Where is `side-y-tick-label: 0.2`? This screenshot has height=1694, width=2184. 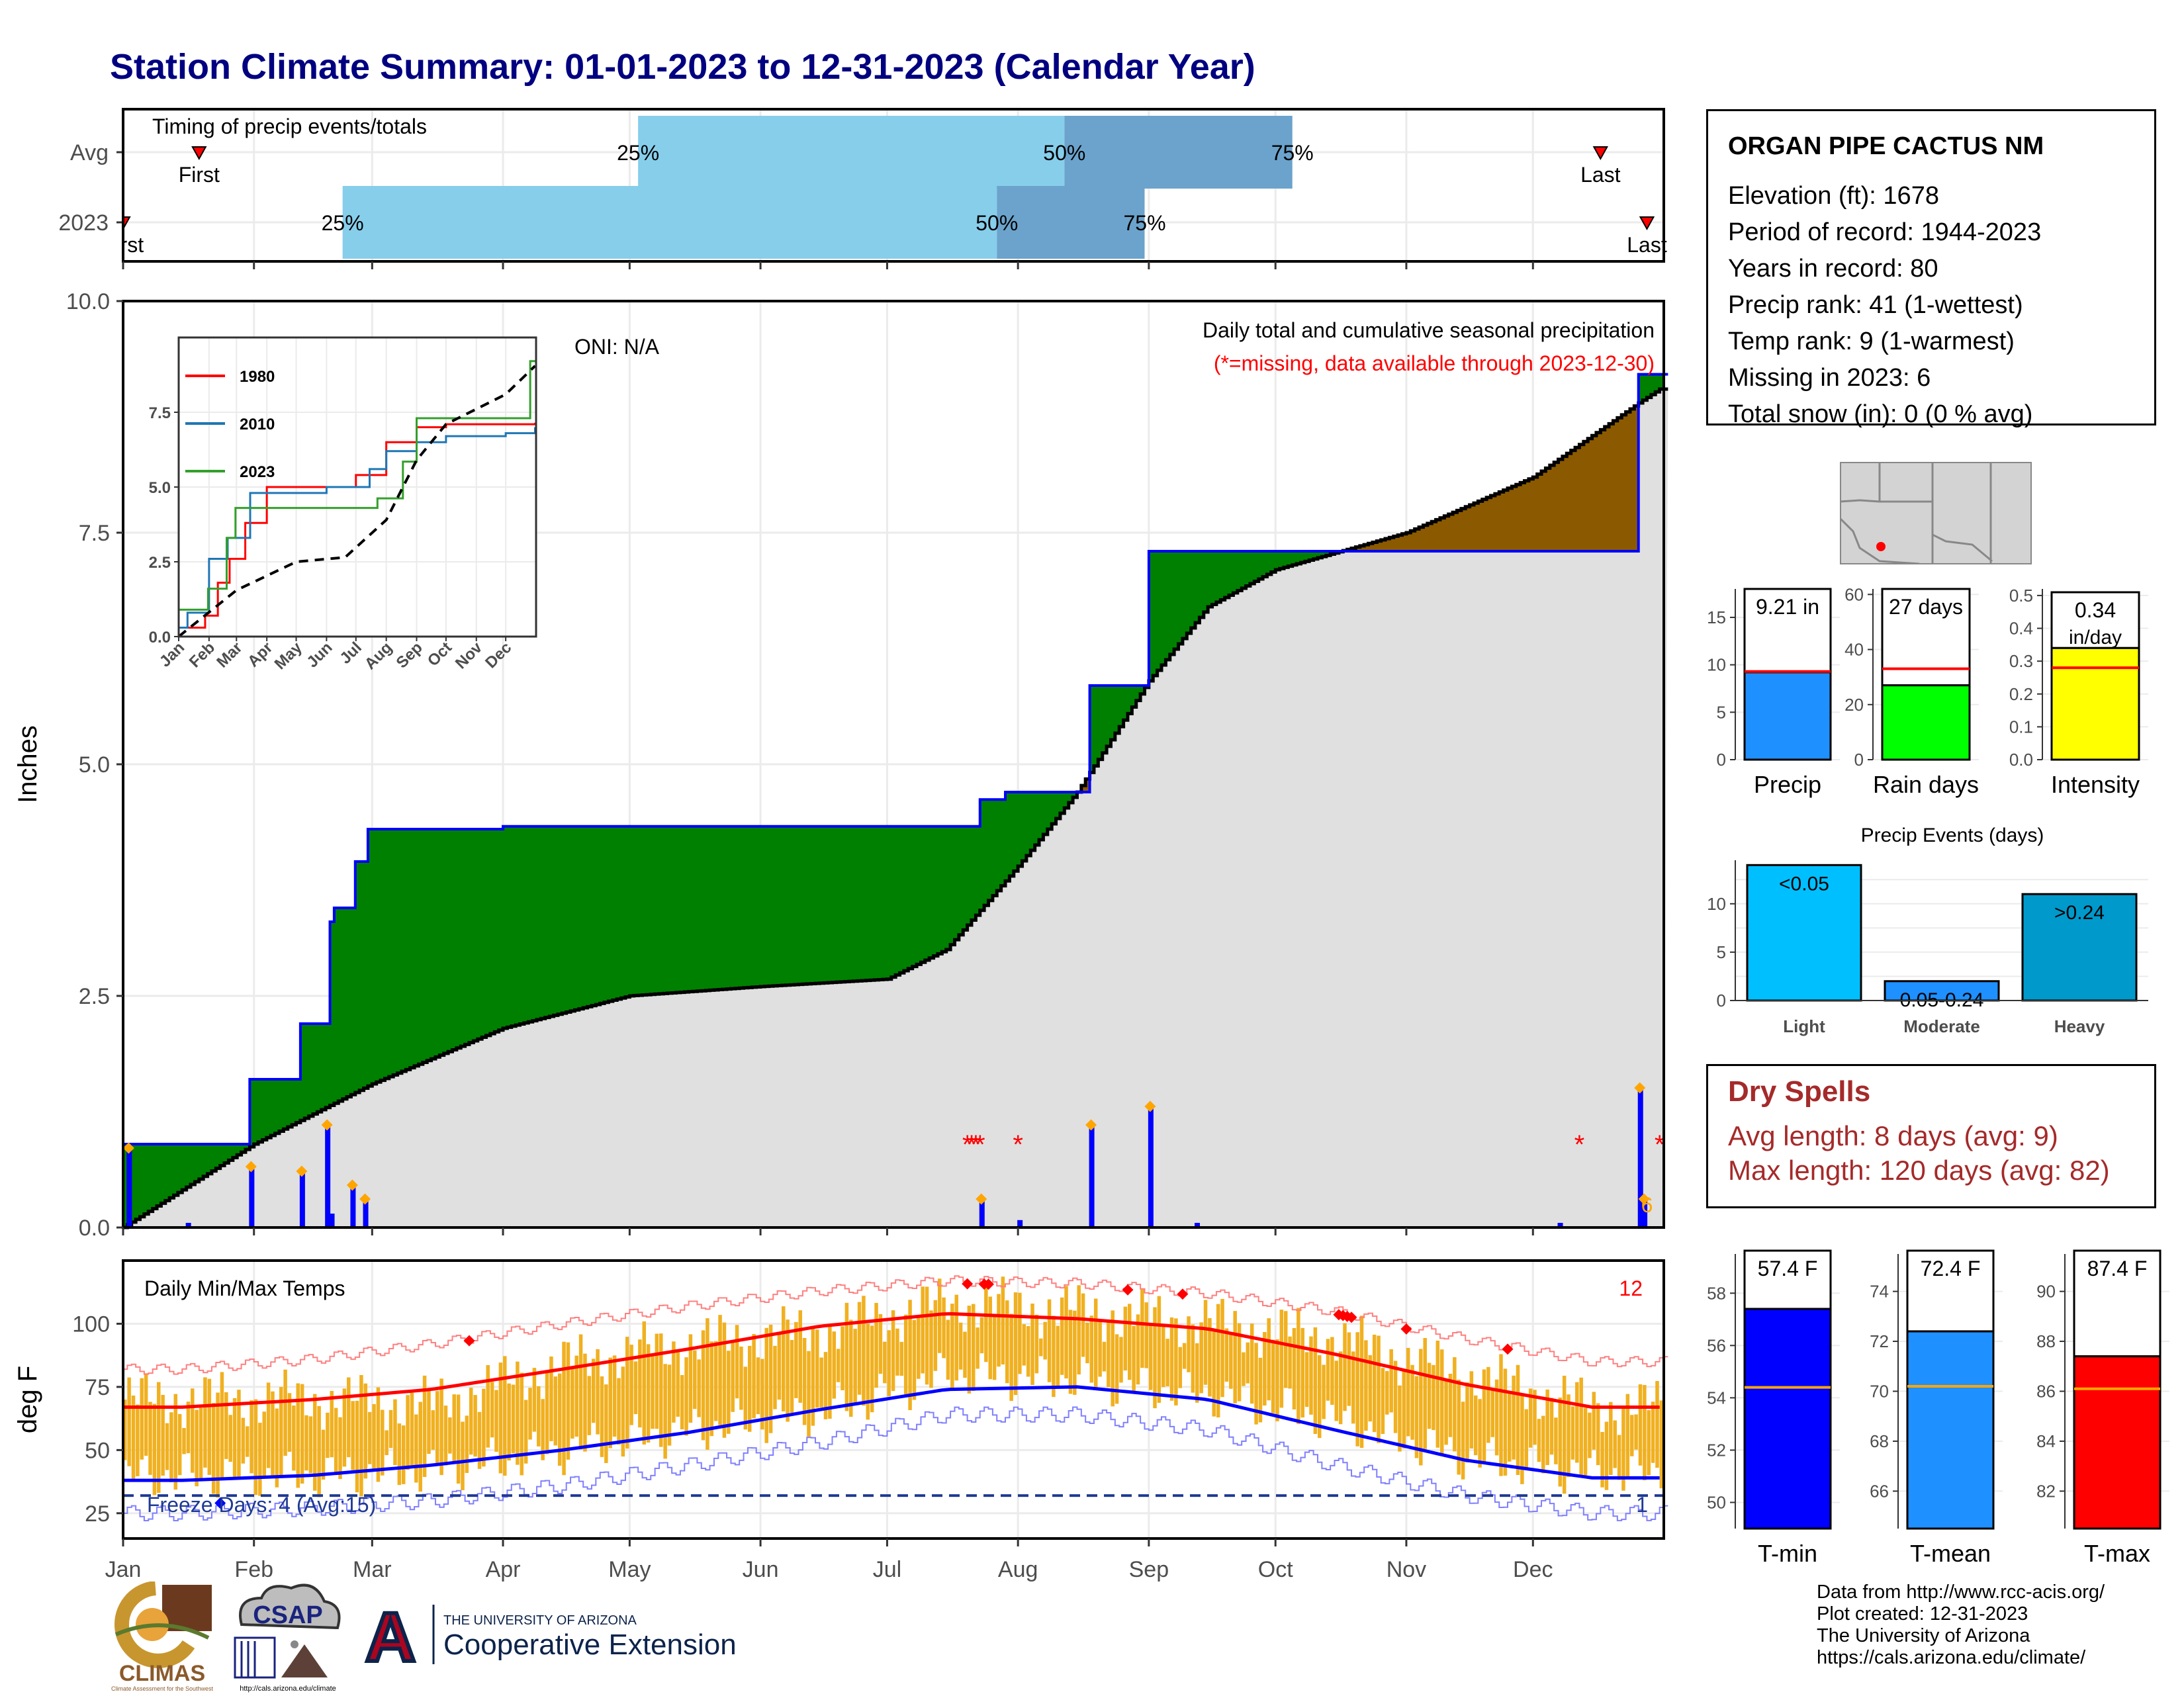 side-y-tick-label: 0.2 is located at coordinates (2021, 694).